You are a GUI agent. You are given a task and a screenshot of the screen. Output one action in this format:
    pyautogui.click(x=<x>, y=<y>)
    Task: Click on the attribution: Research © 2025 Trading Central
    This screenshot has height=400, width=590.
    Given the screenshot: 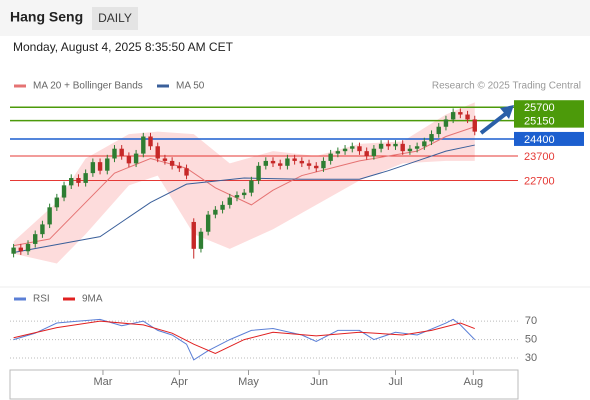 What is the action you would take?
    pyautogui.click(x=506, y=86)
    